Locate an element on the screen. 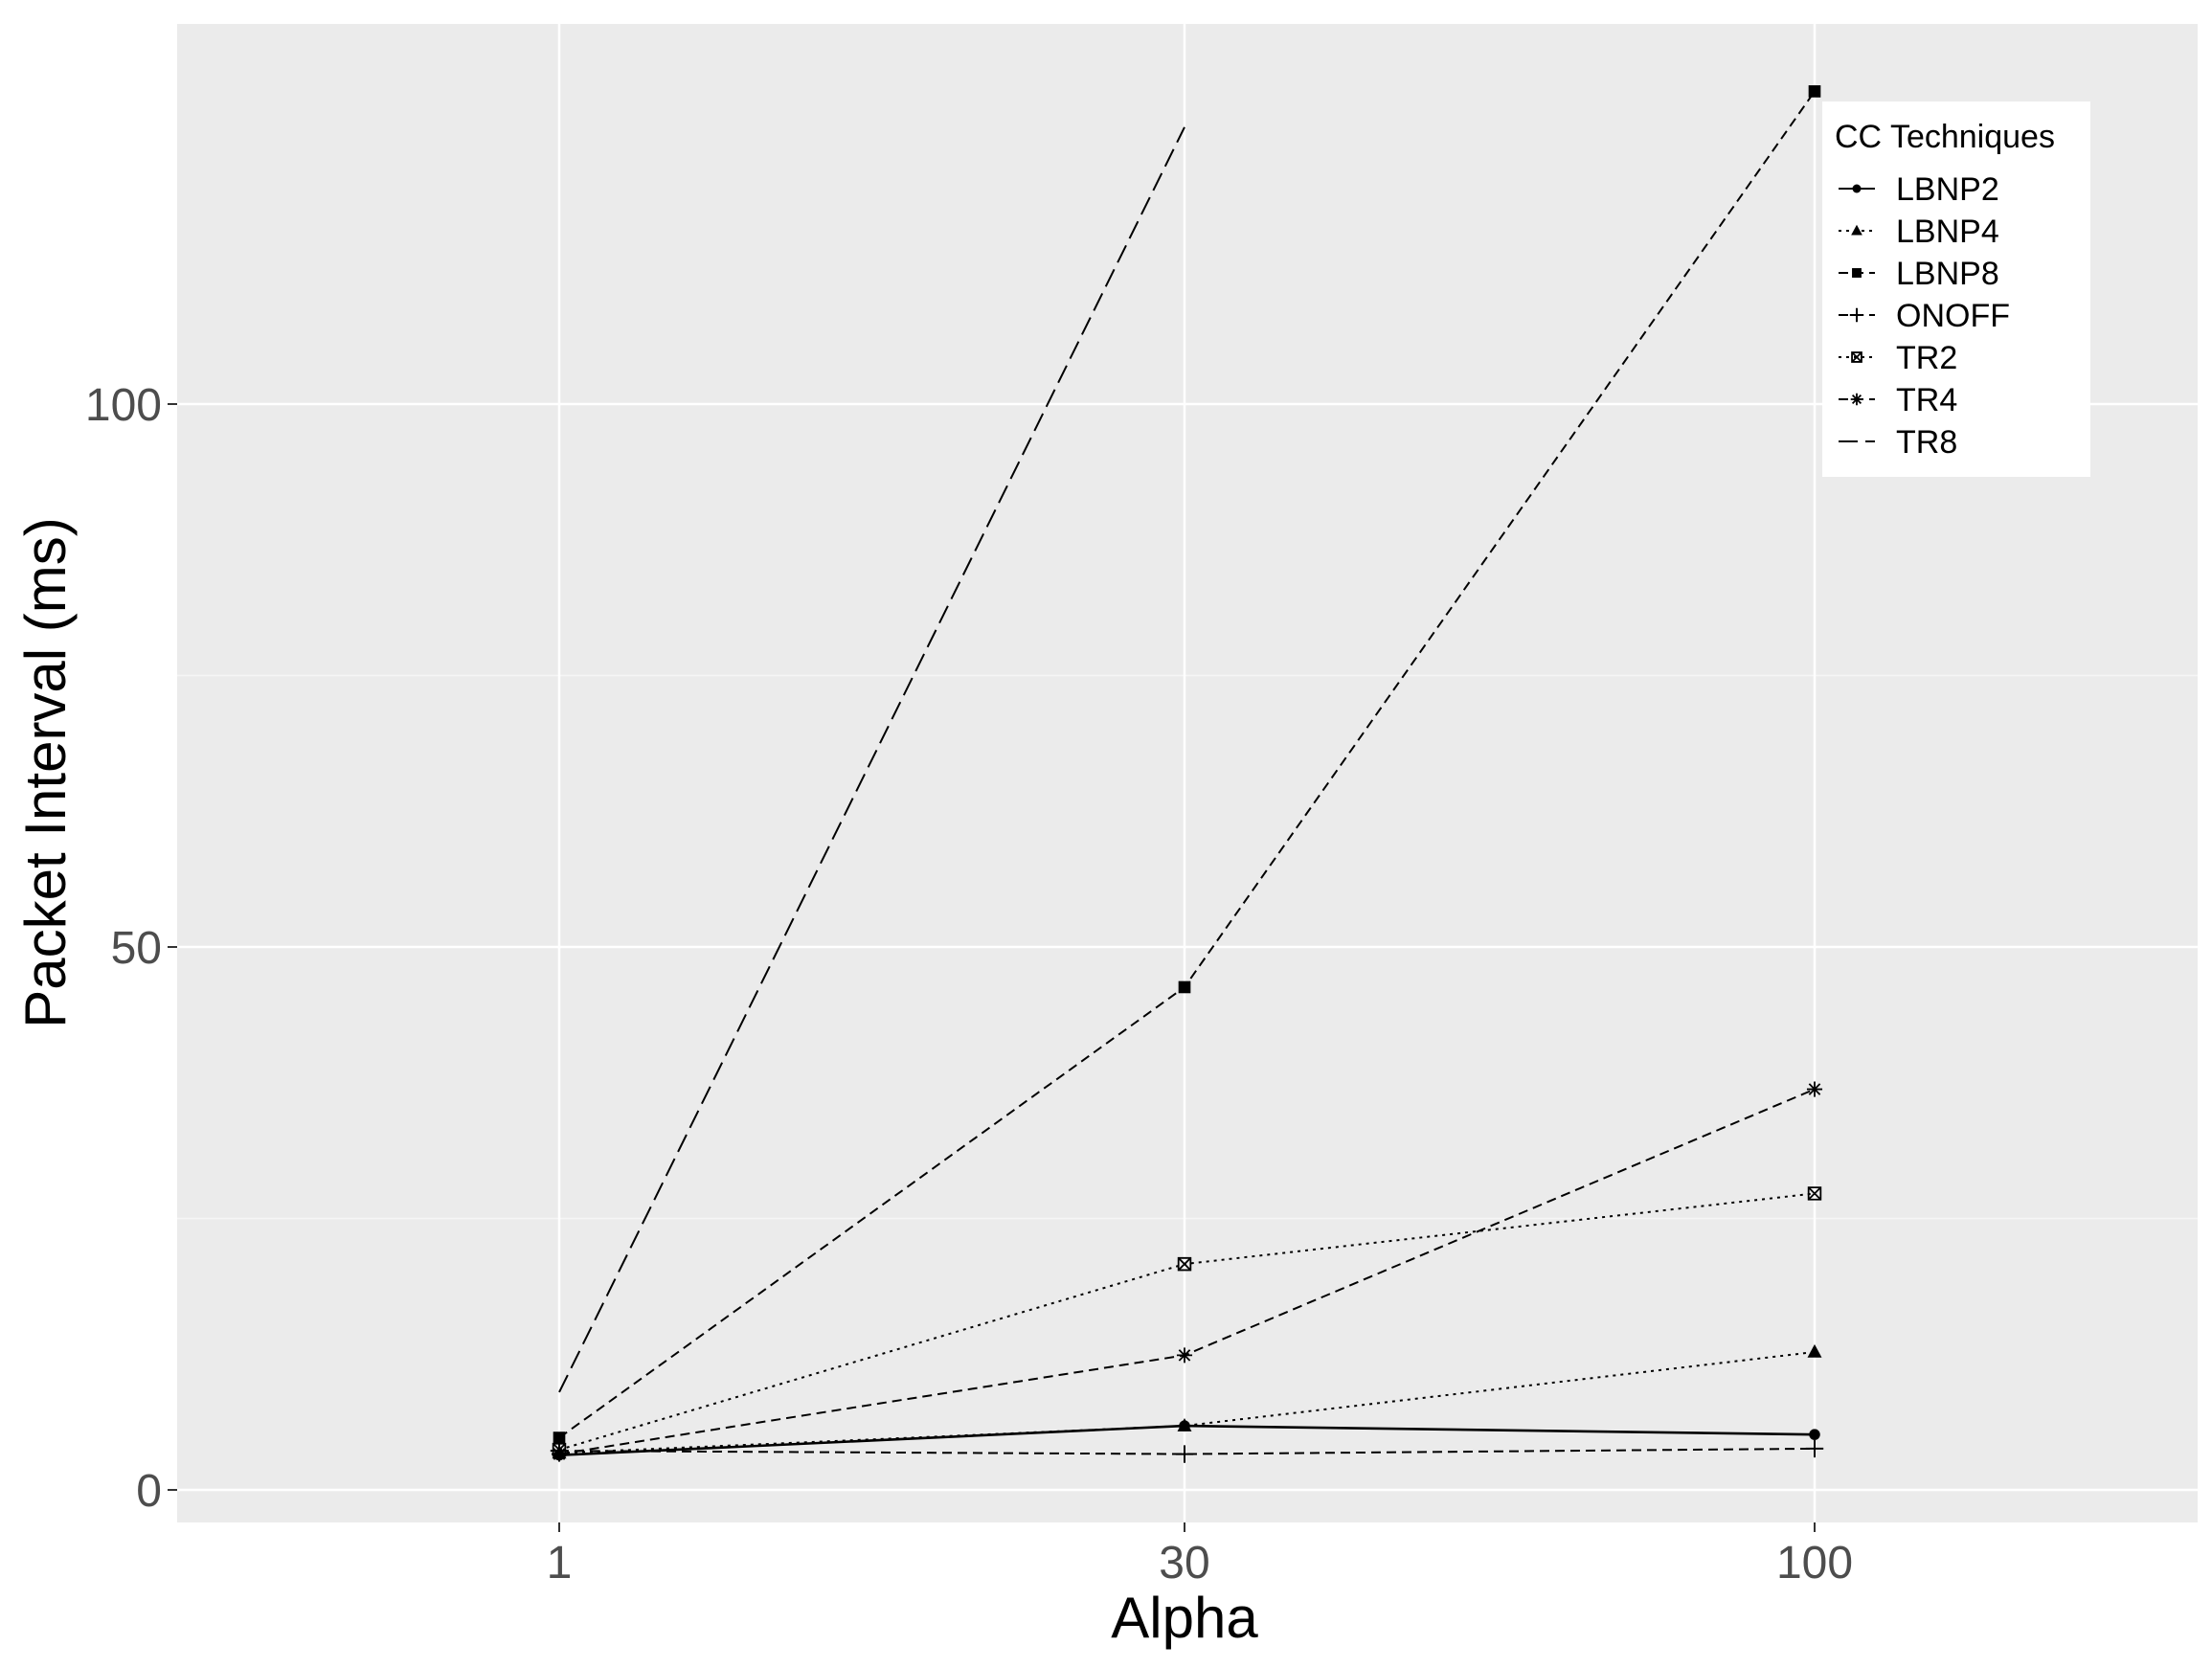 The width and height of the screenshot is (2212, 1668). legend-box is located at coordinates (1956, 289).